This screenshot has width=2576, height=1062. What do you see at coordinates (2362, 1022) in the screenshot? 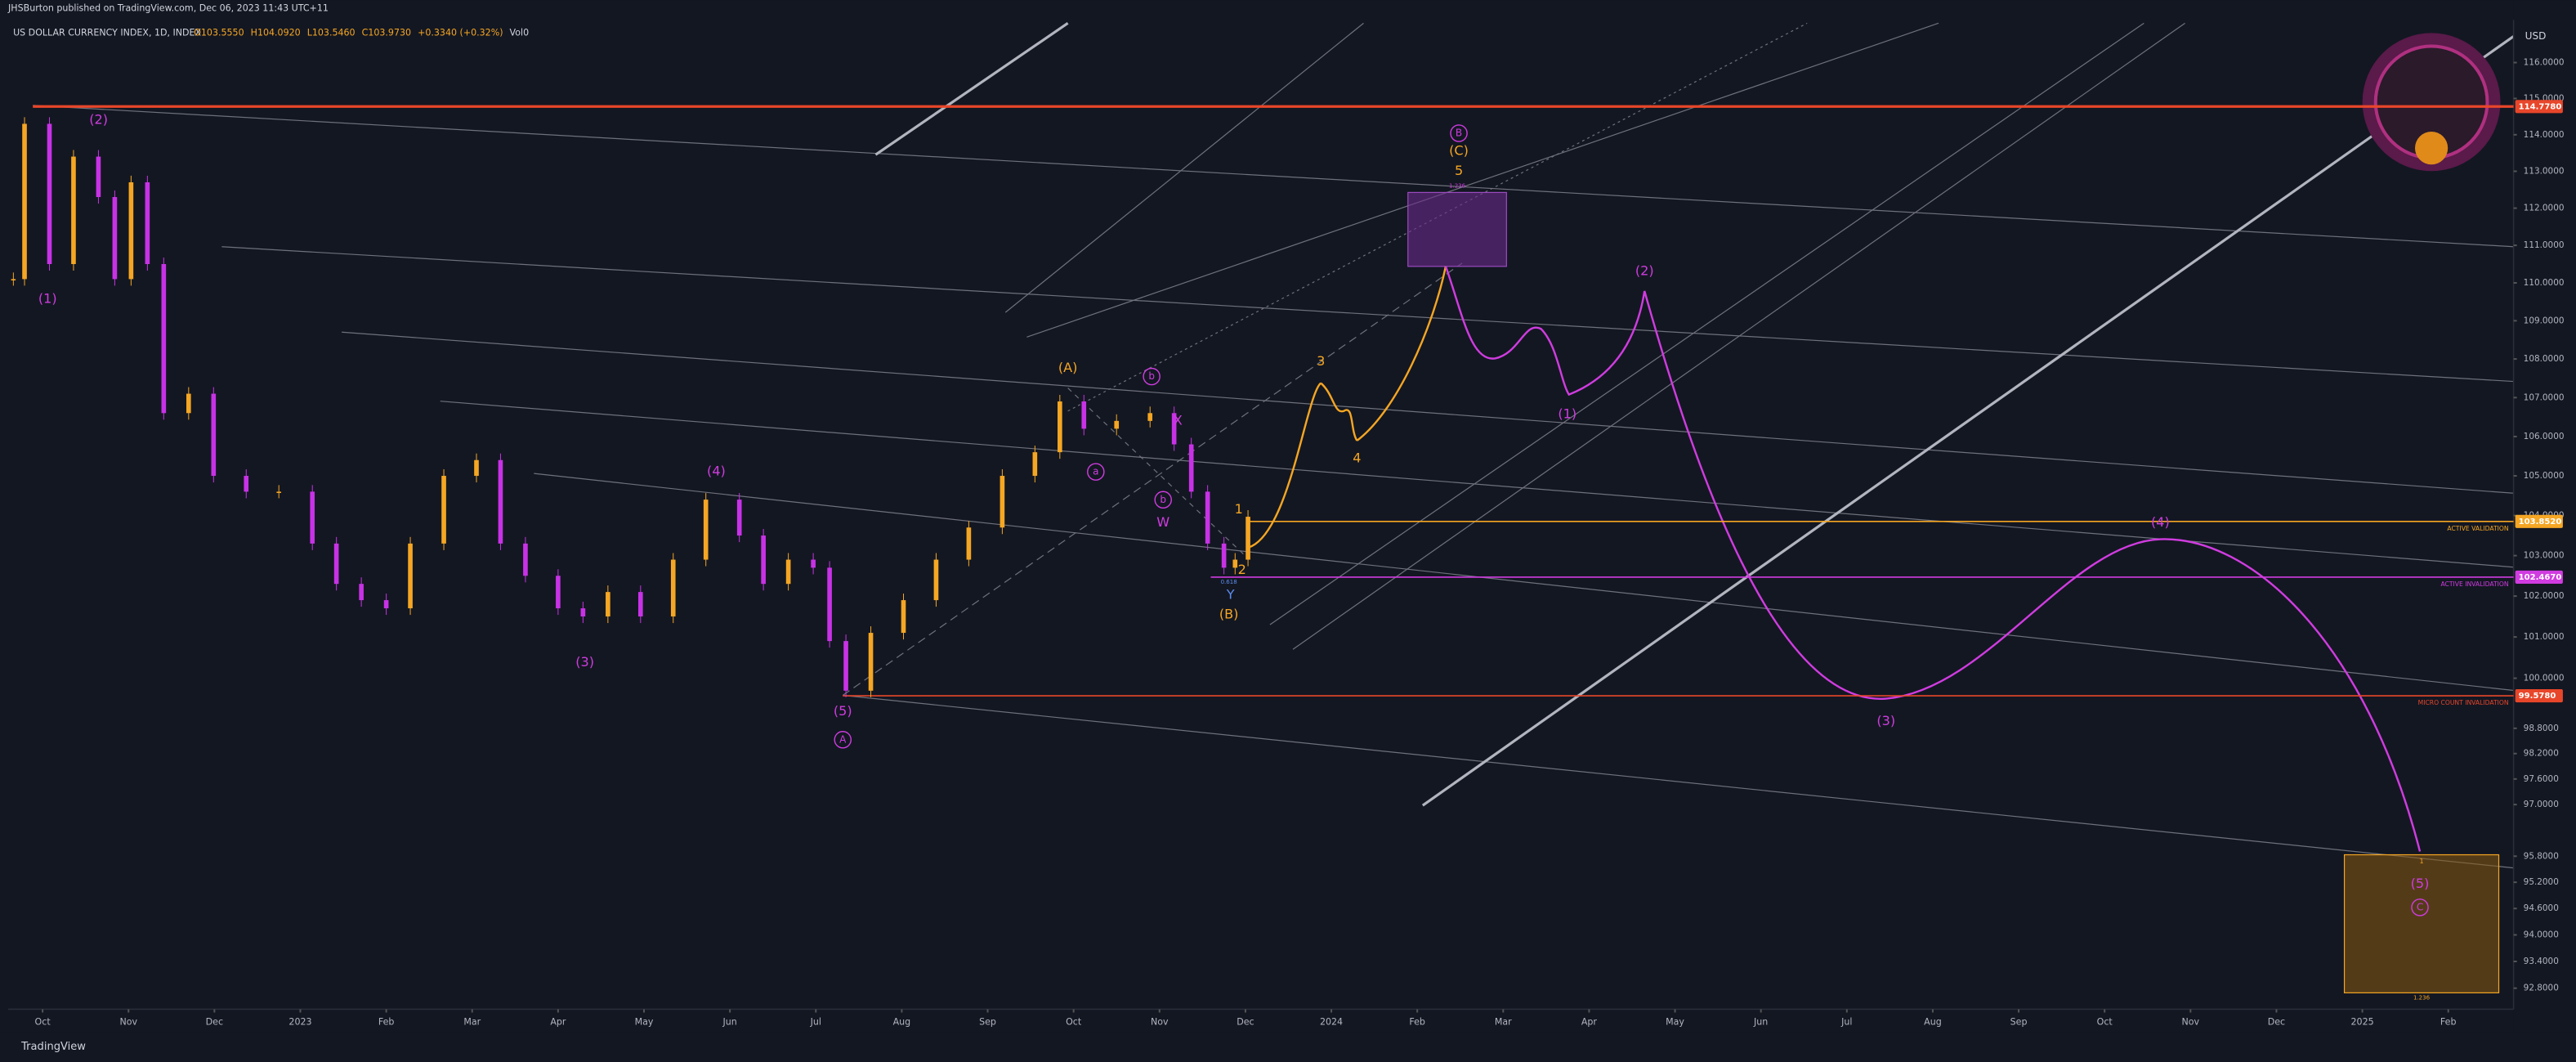
I see `x-tick-label: 2025` at bounding box center [2362, 1022].